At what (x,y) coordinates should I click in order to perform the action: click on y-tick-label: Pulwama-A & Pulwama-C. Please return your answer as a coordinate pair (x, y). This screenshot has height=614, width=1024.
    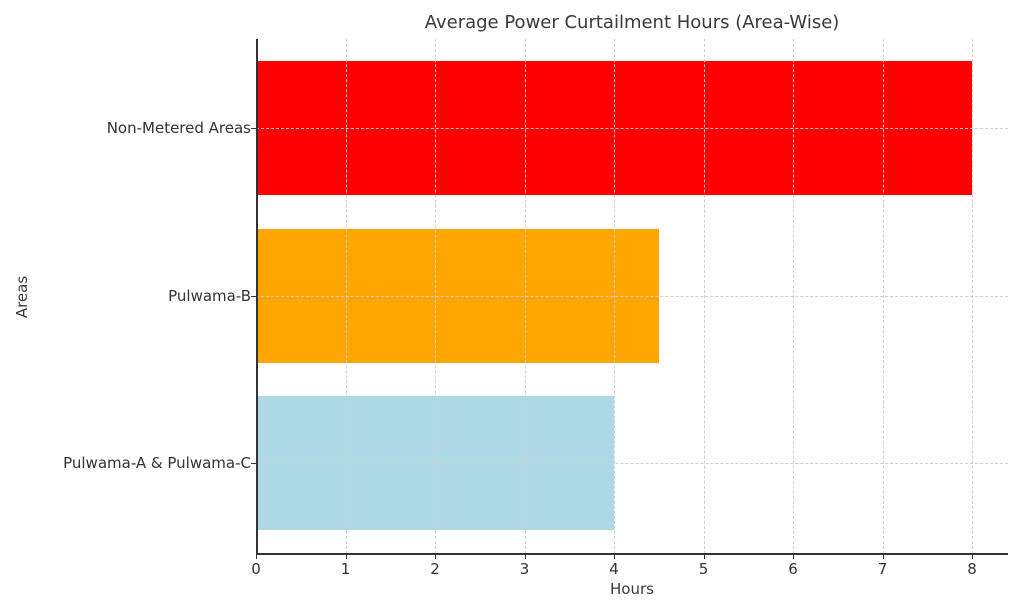
    Looking at the image, I should click on (157, 463).